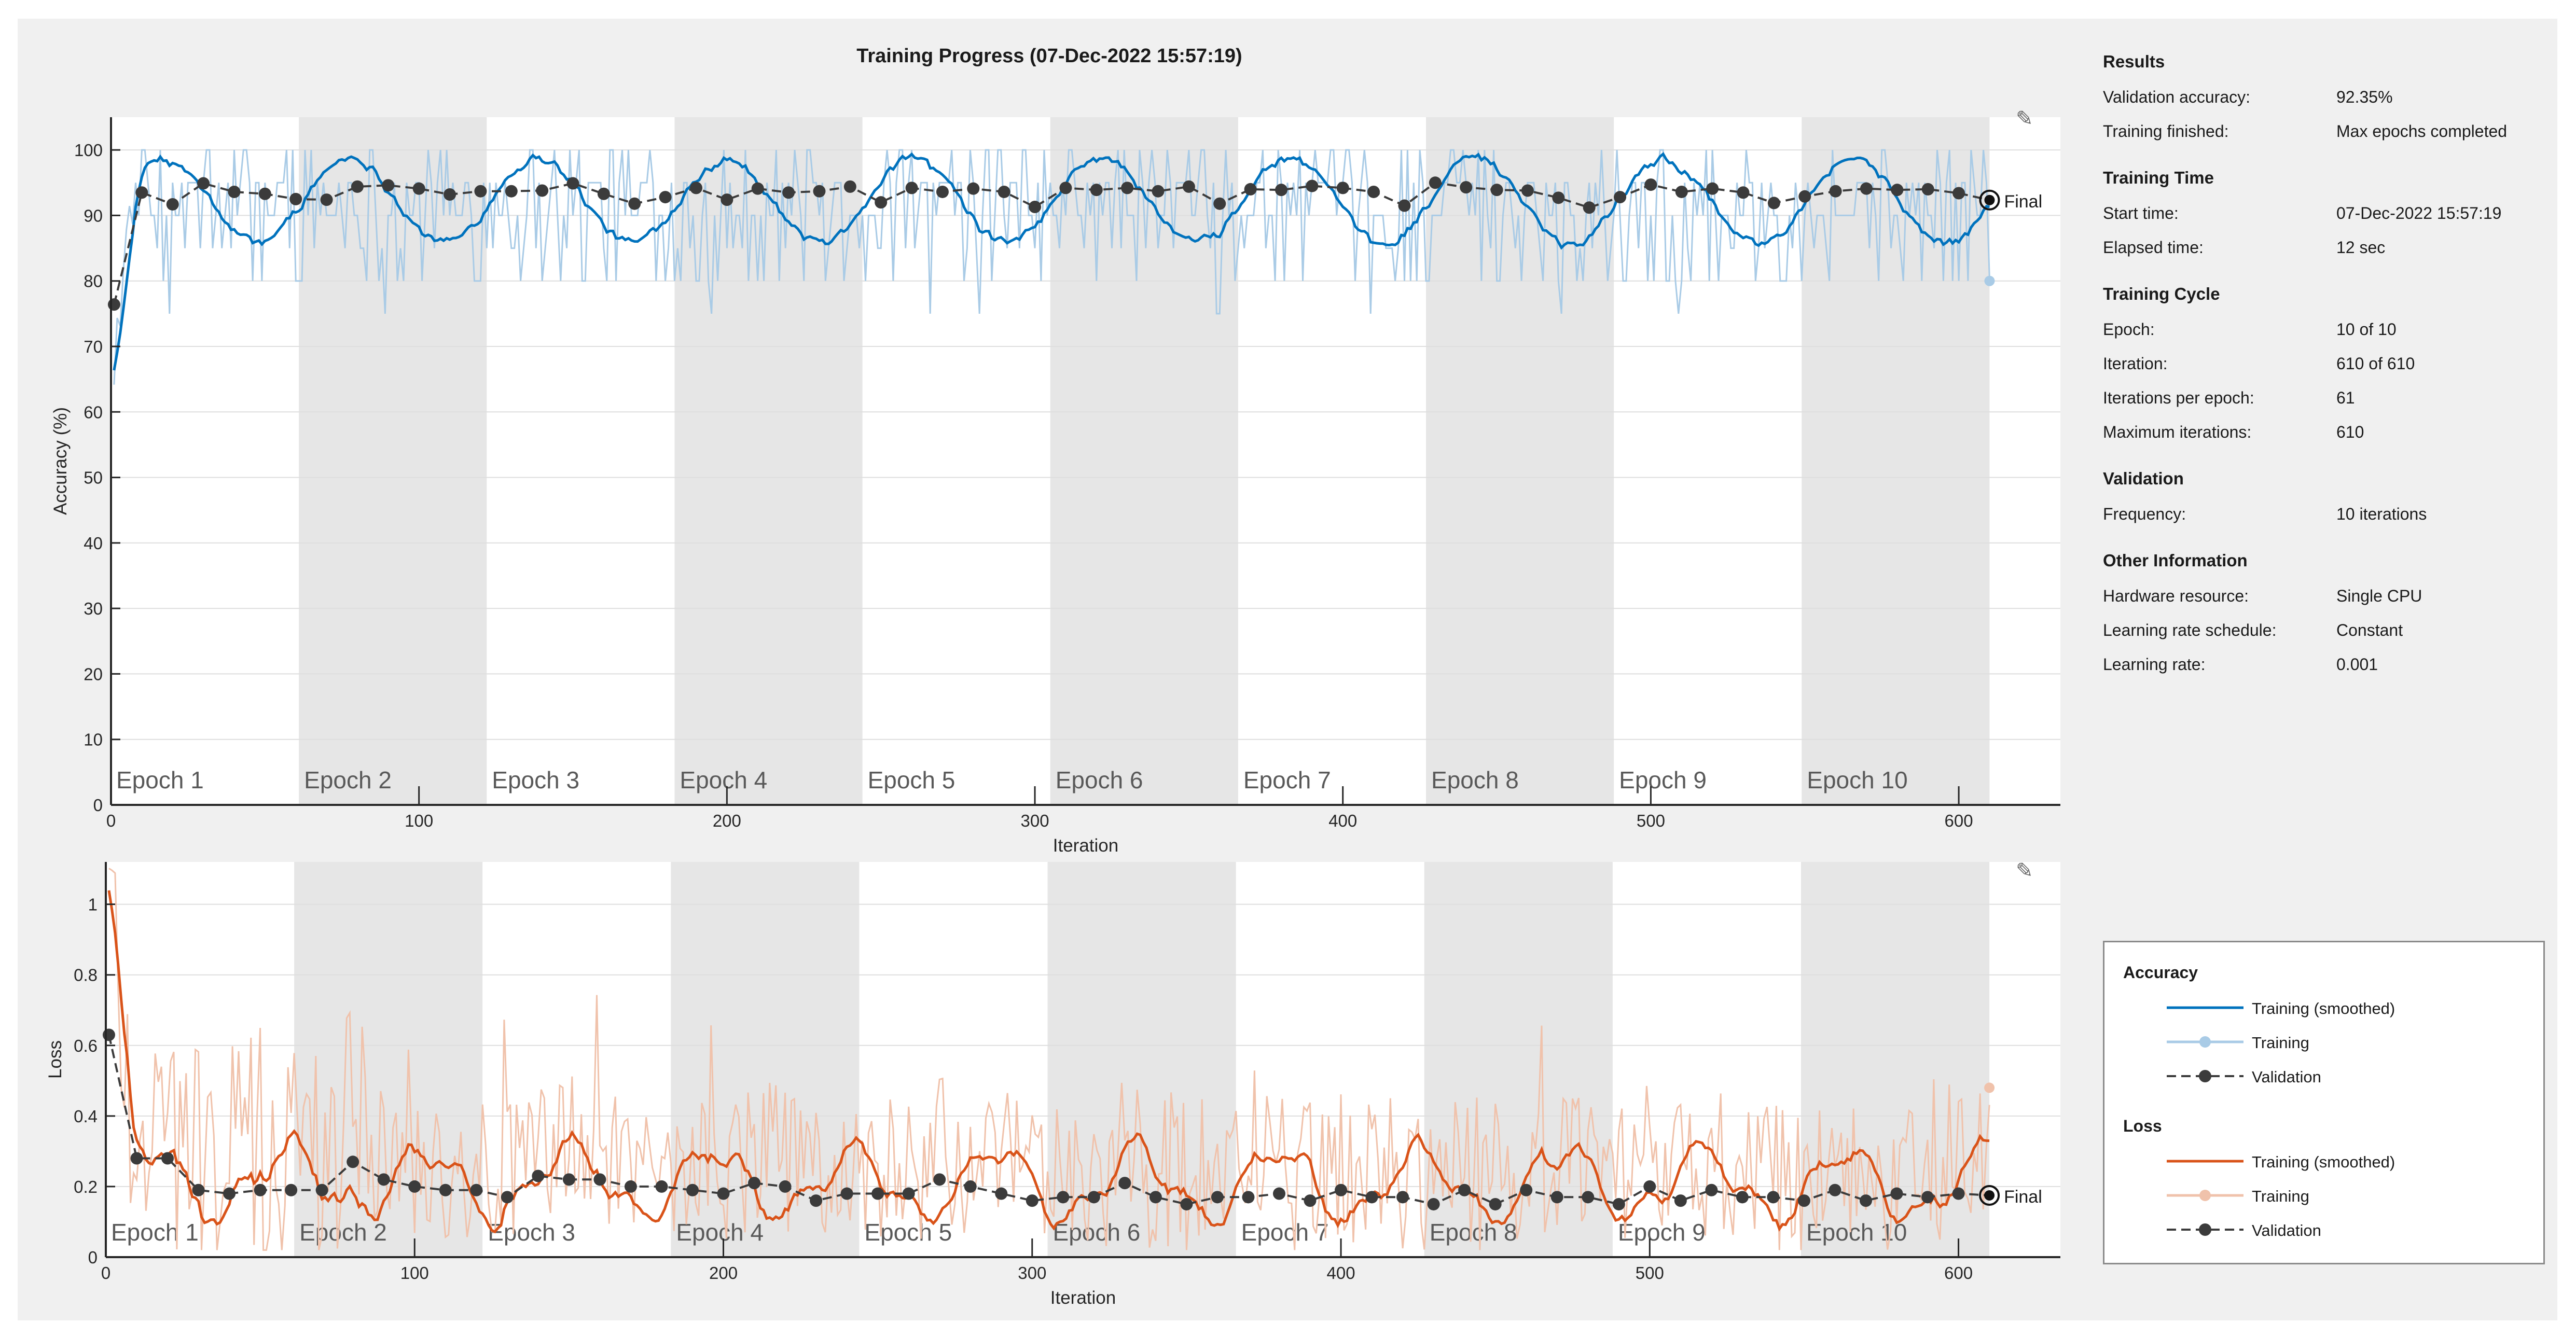 Image resolution: width=2576 pixels, height=1337 pixels. I want to click on info-value: 07-Dec-2022 15:57:19, so click(2419, 212).